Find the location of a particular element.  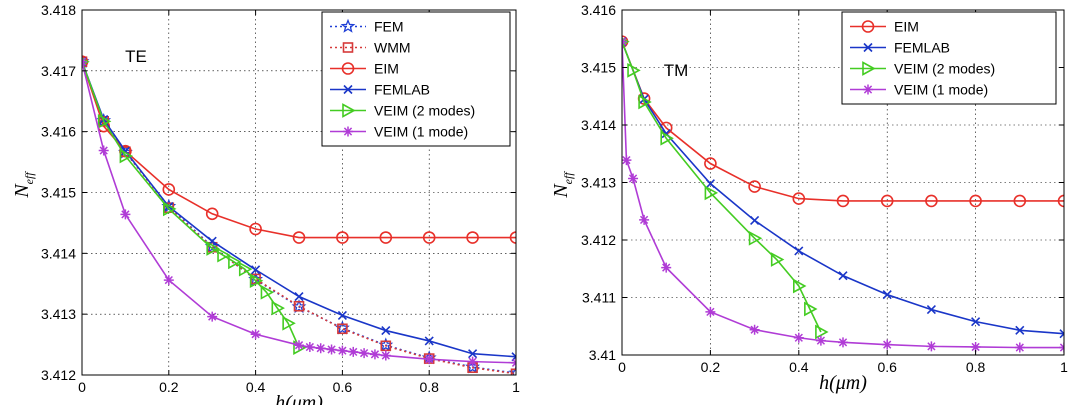

y-tick-label: 3.412 is located at coordinates (58, 375).